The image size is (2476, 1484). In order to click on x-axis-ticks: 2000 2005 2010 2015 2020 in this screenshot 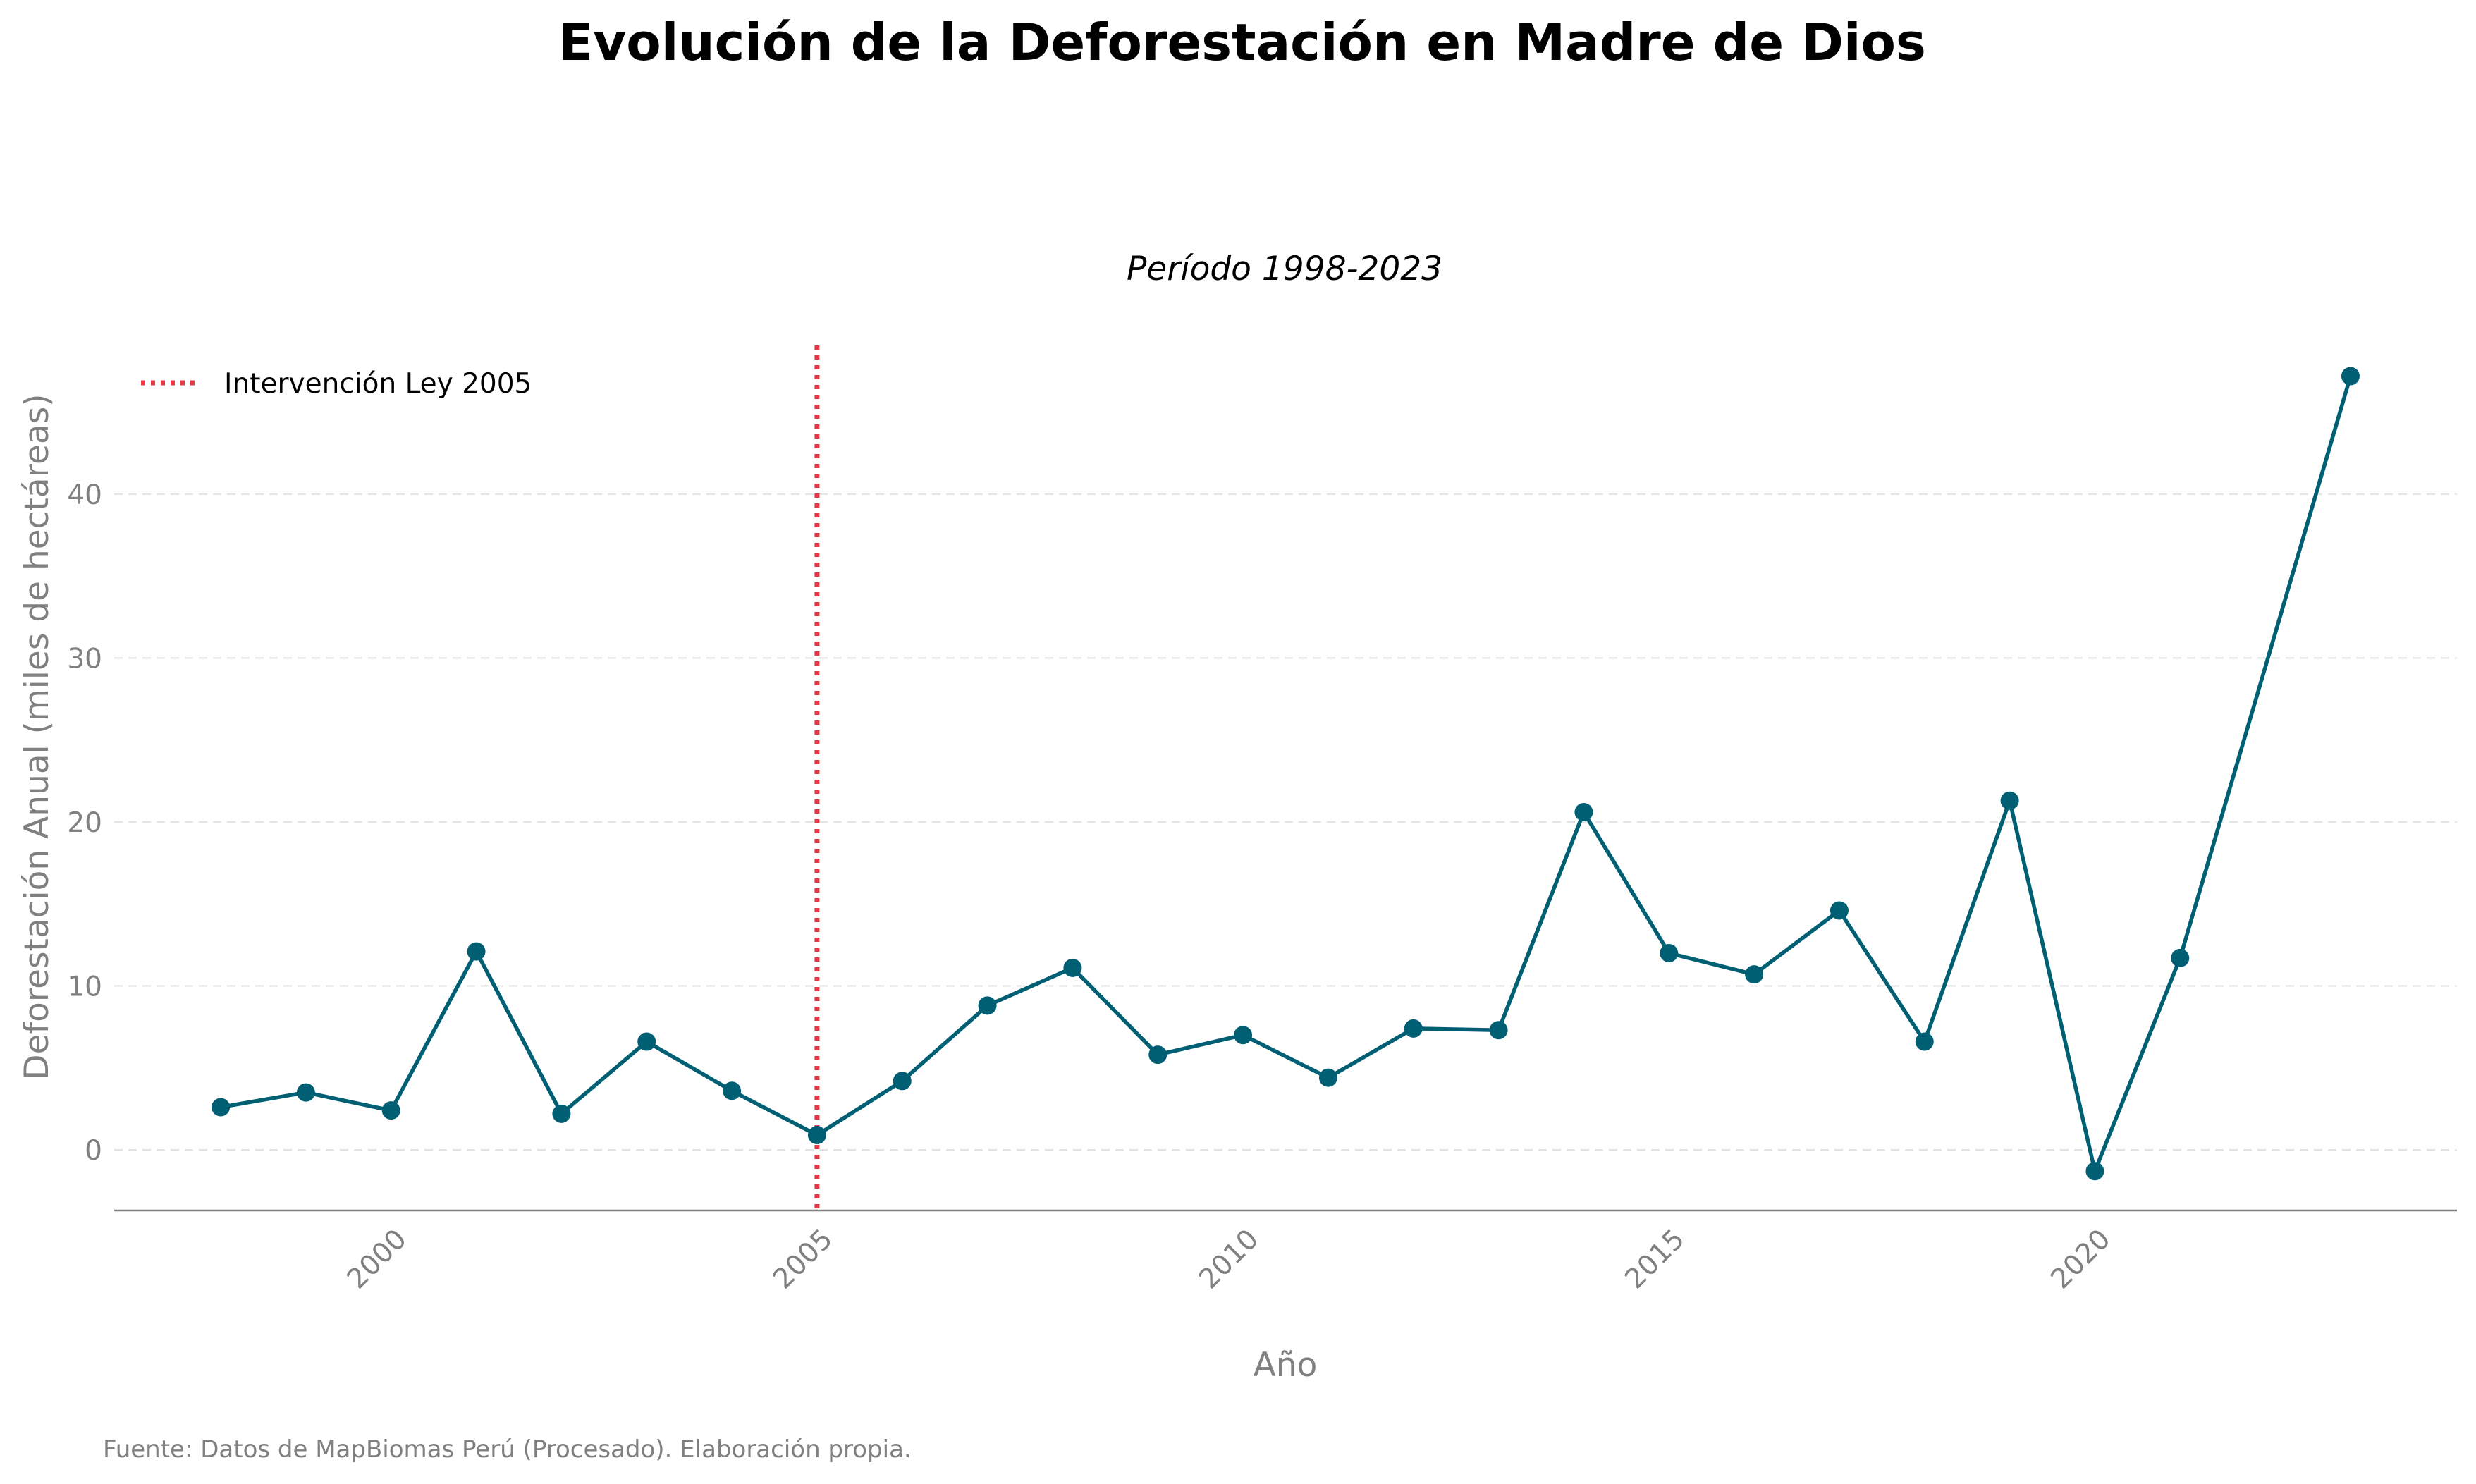, I will do `click(1229, 1259)`.